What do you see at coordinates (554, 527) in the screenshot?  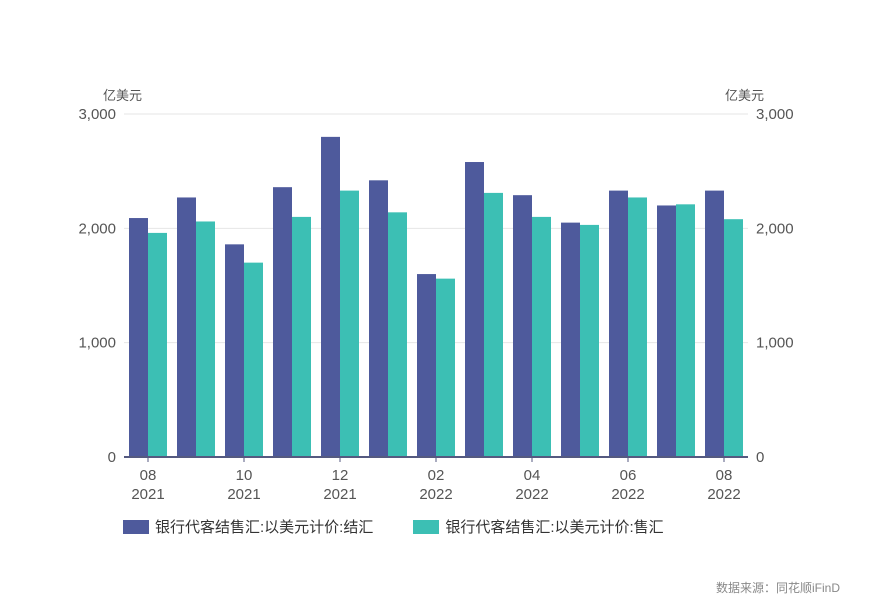 I see `legend-label-sale: 银行代客结售汇:以美元计价:售汇` at bounding box center [554, 527].